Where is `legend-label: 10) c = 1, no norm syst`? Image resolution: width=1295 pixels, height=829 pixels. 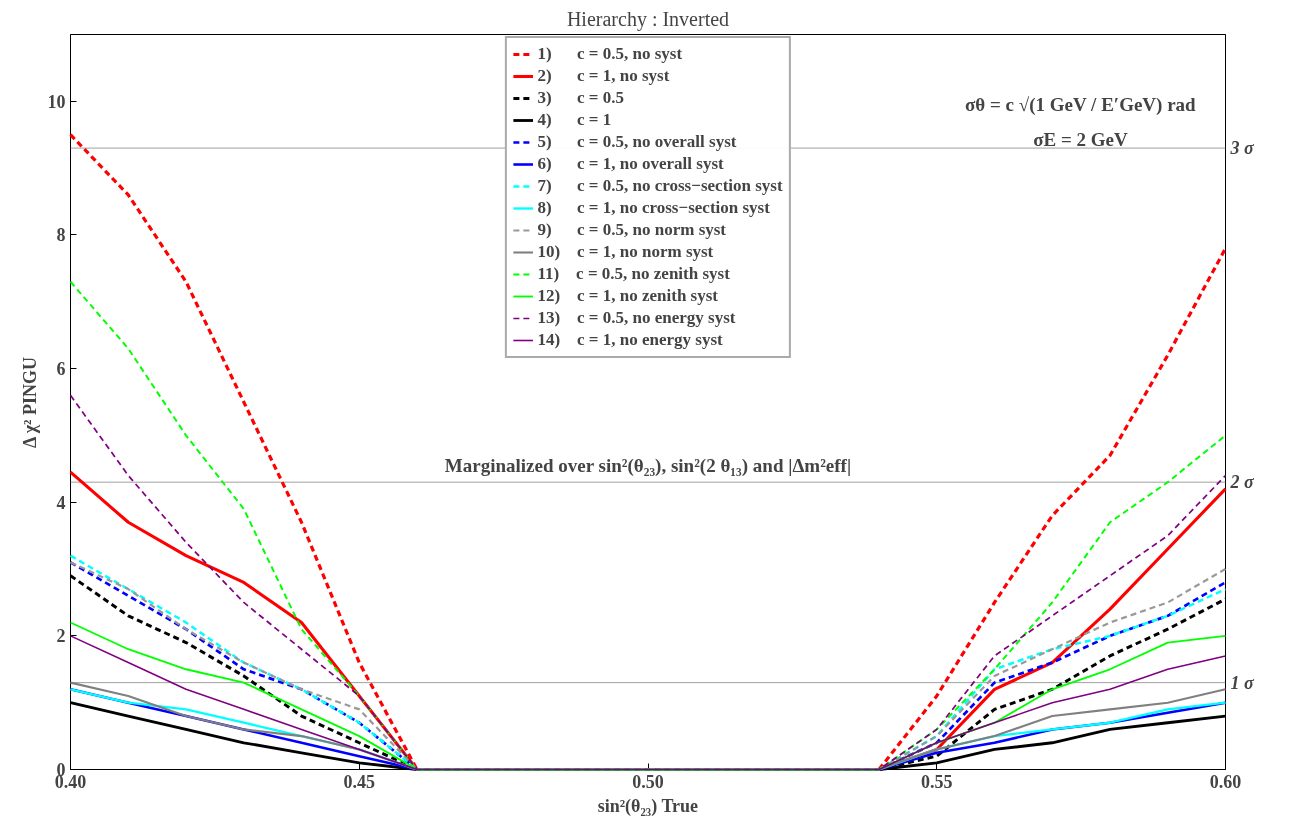
legend-label: 10) c = 1, no norm syst is located at coordinates (625, 252).